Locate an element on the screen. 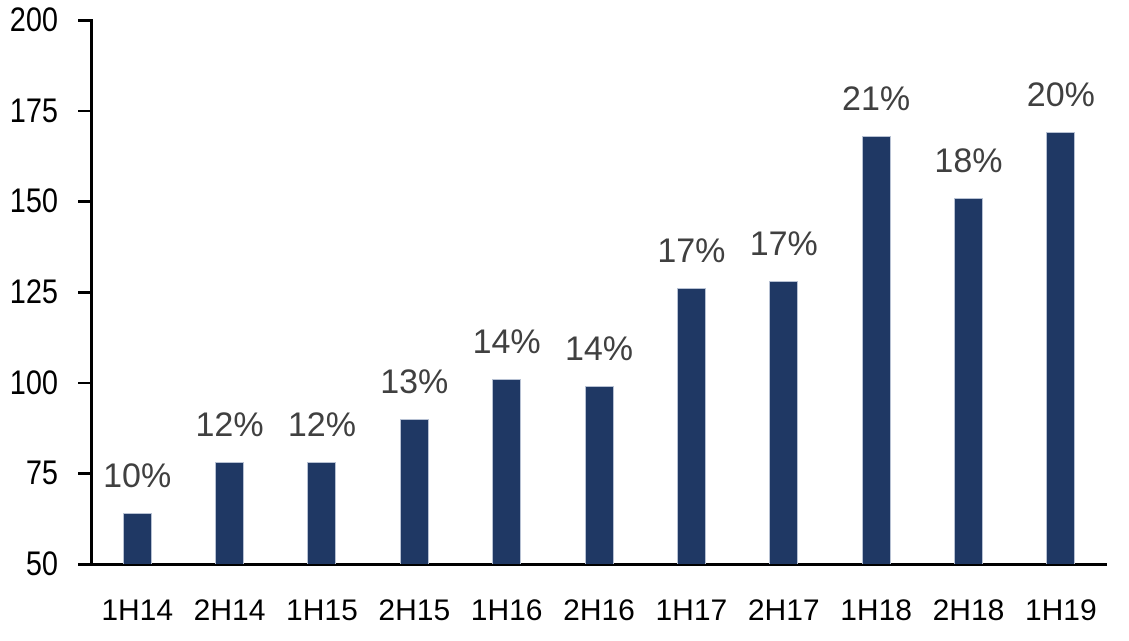 This screenshot has width=1129, height=641. x-tick-label: 2H16 is located at coordinates (599, 610).